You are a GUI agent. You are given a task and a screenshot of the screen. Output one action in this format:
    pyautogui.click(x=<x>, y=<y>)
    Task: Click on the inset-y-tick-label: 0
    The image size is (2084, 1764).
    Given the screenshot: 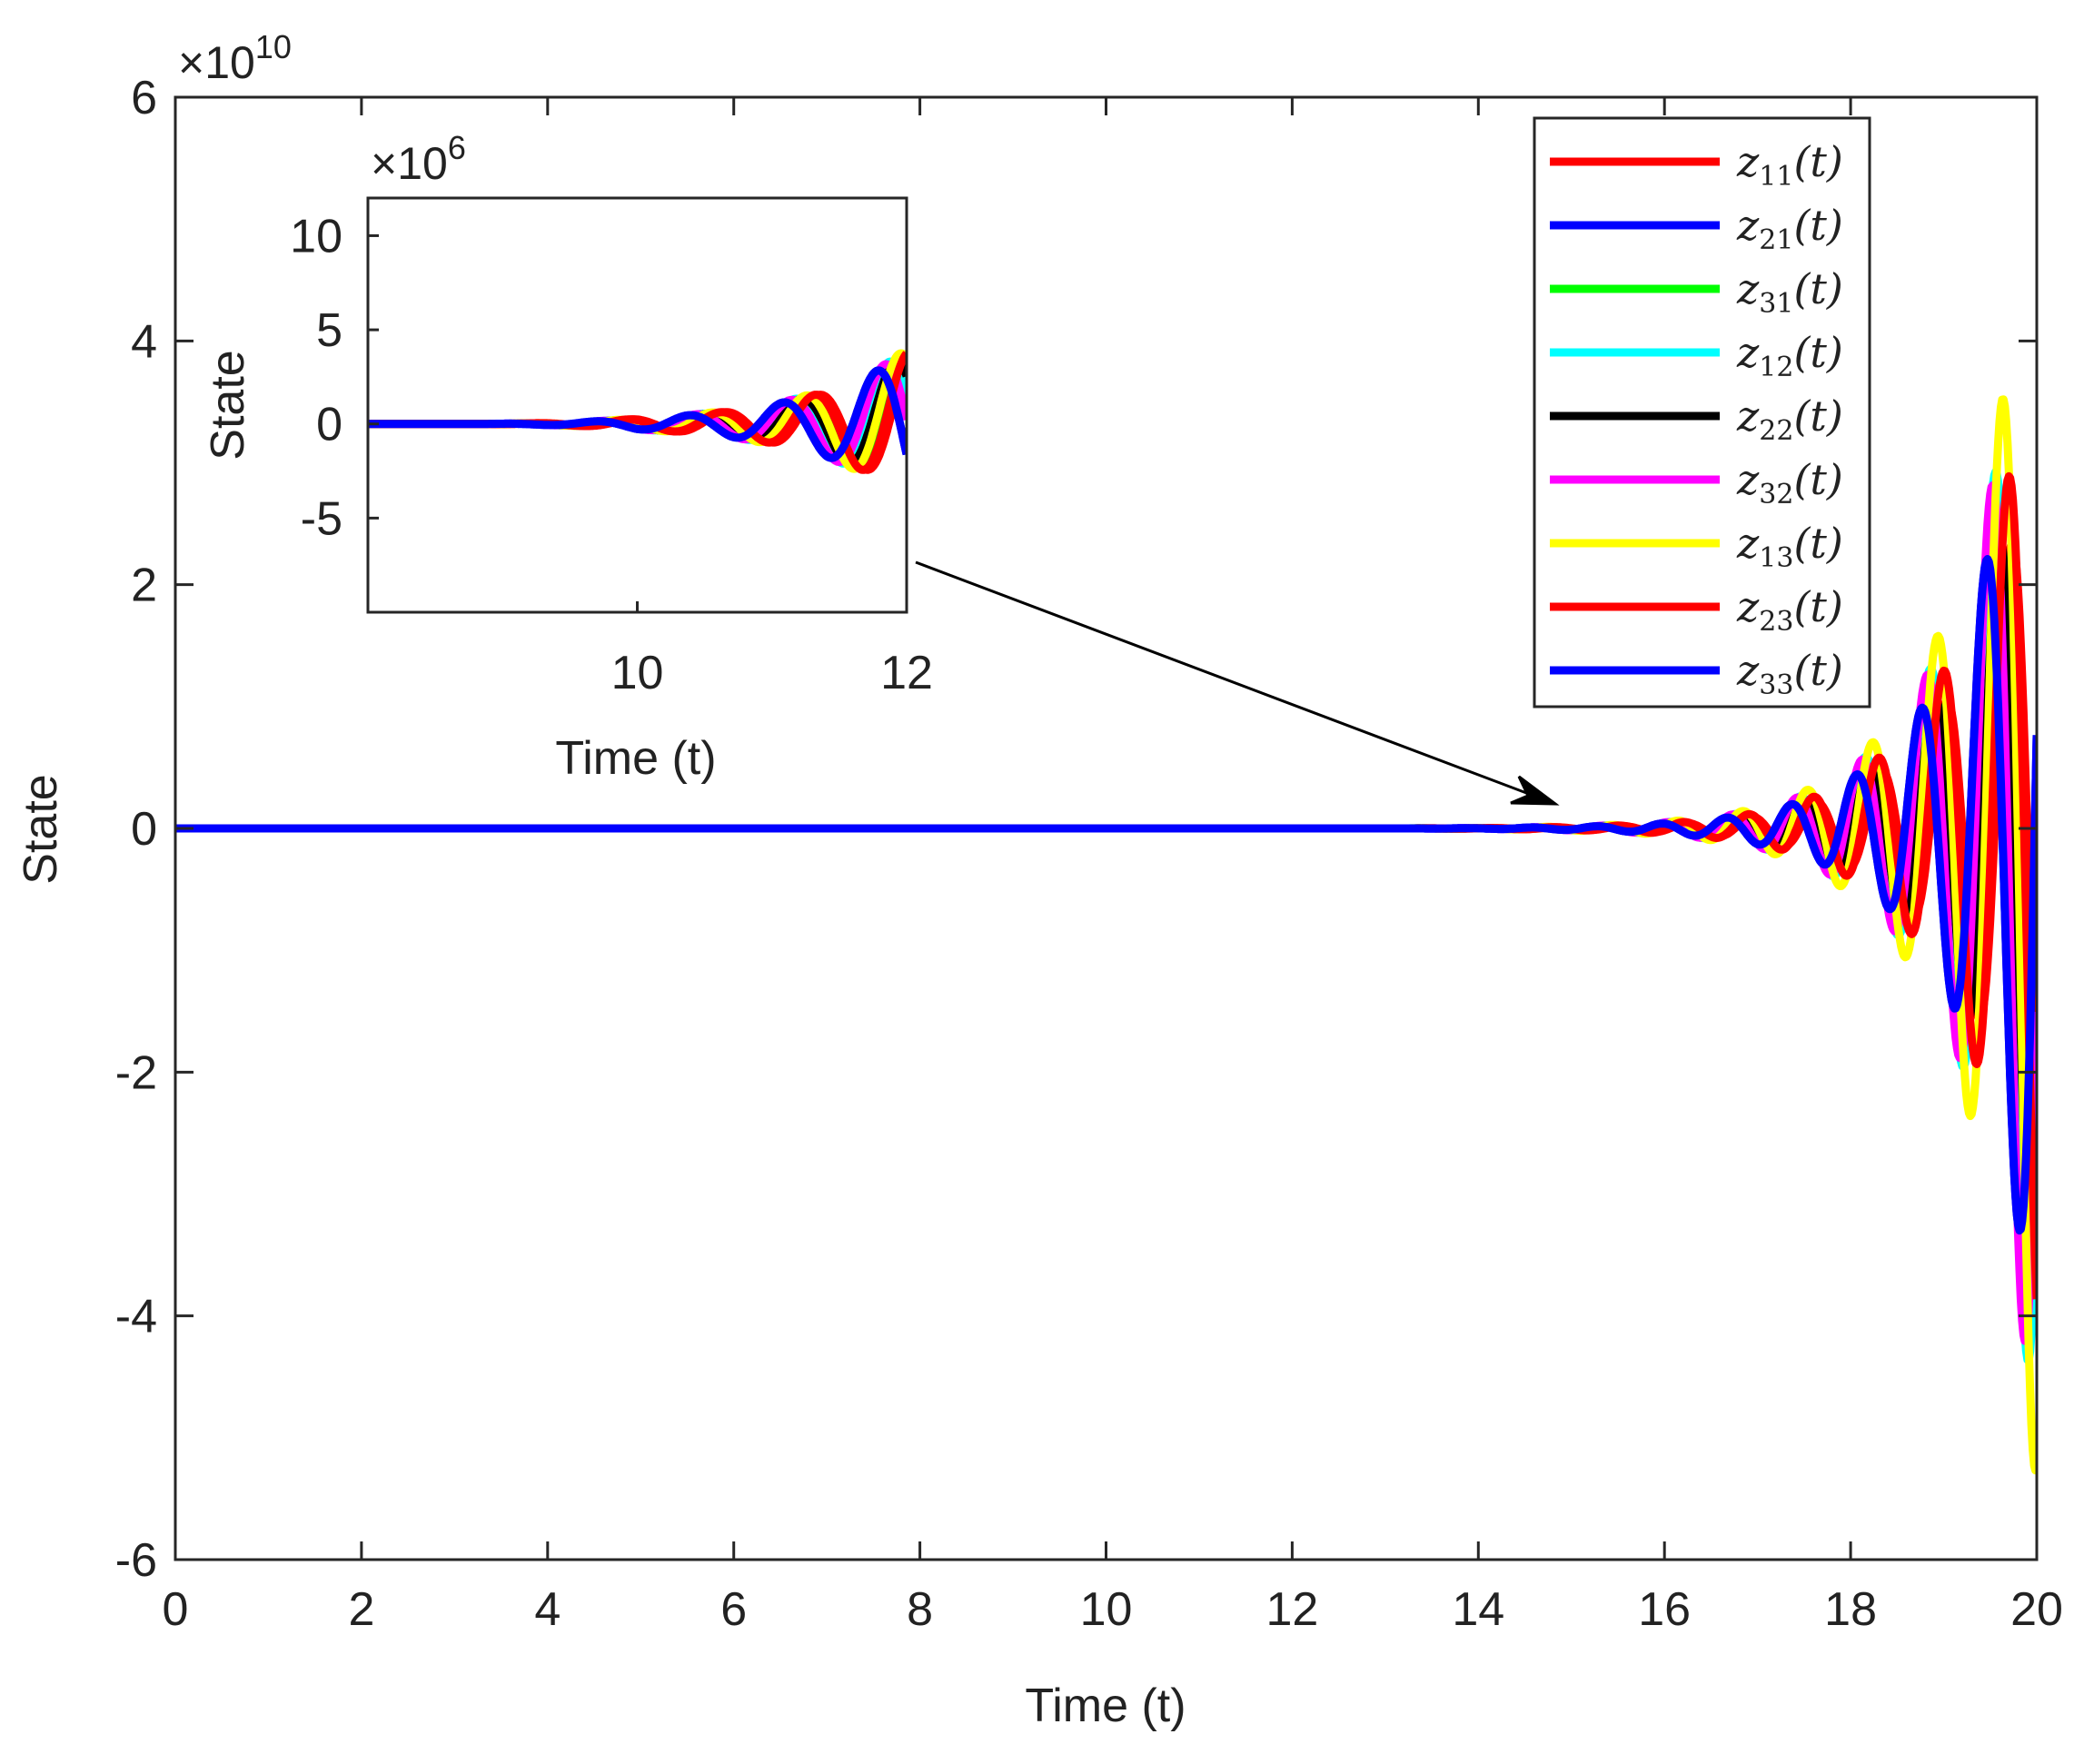 What is the action you would take?
    pyautogui.click(x=329, y=425)
    